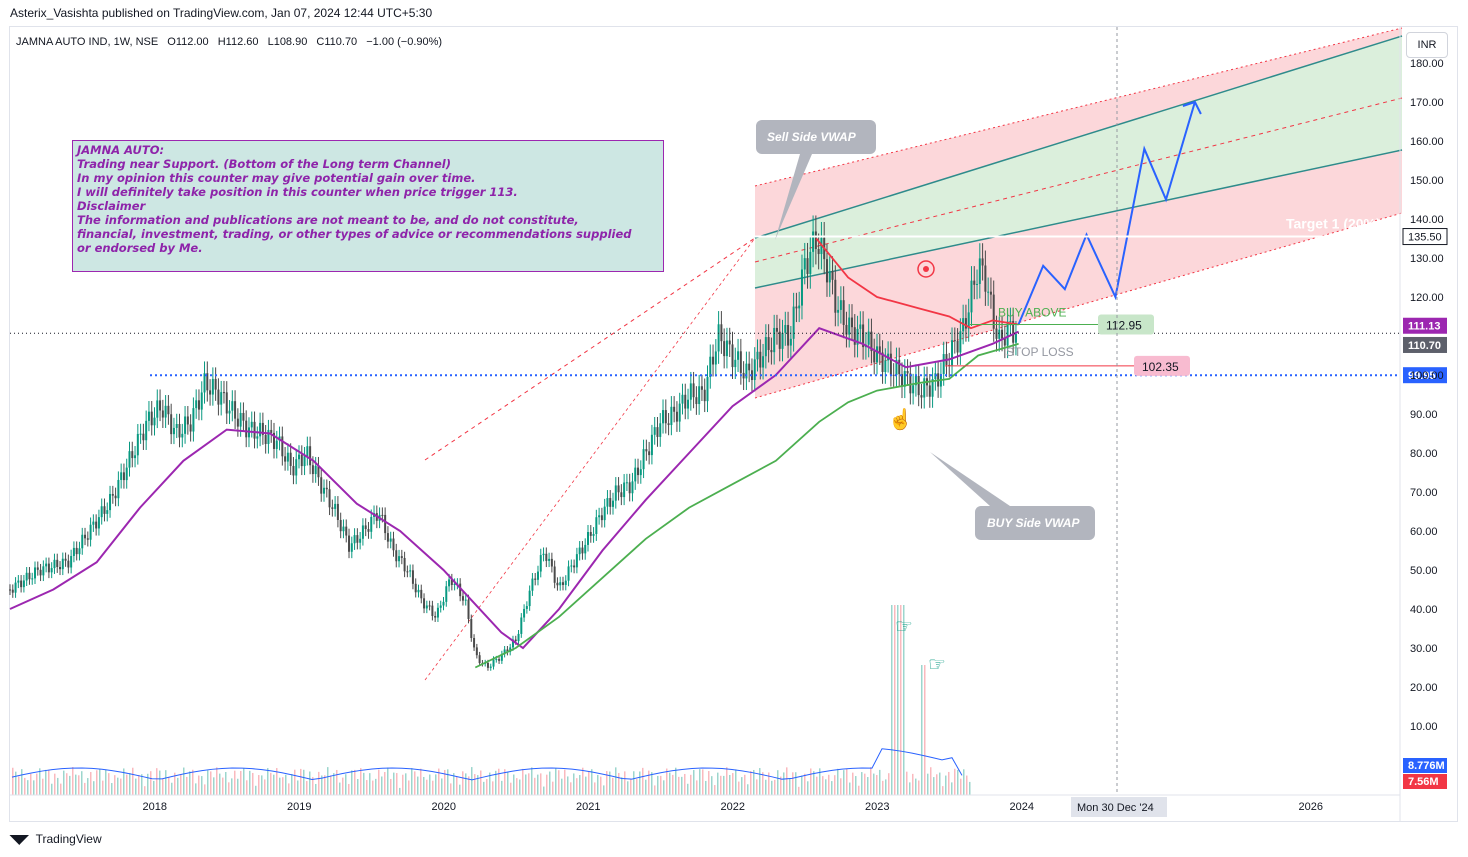 The width and height of the screenshot is (1468, 857). What do you see at coordinates (87, 42) in the screenshot?
I see `symbol-name: JAMNA AUTO IND, 1W, NSE` at bounding box center [87, 42].